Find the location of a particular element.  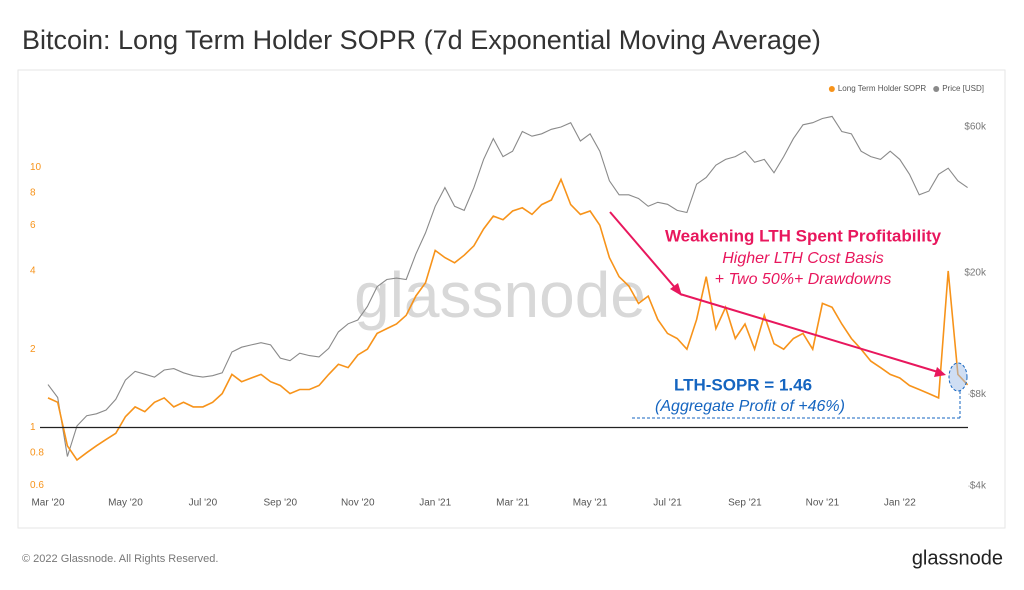

x-tick-label: May '20 is located at coordinates (125, 503).